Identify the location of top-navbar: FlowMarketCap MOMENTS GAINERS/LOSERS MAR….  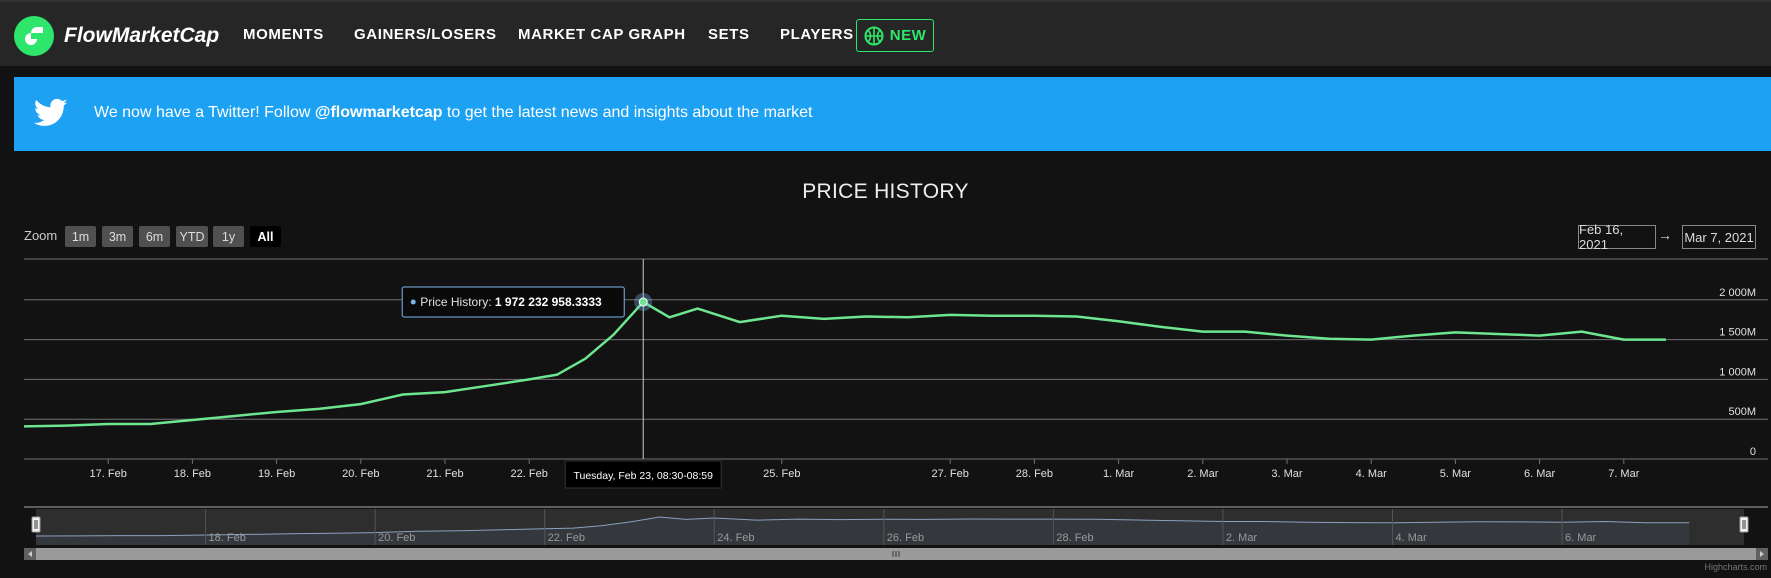
(885, 33).